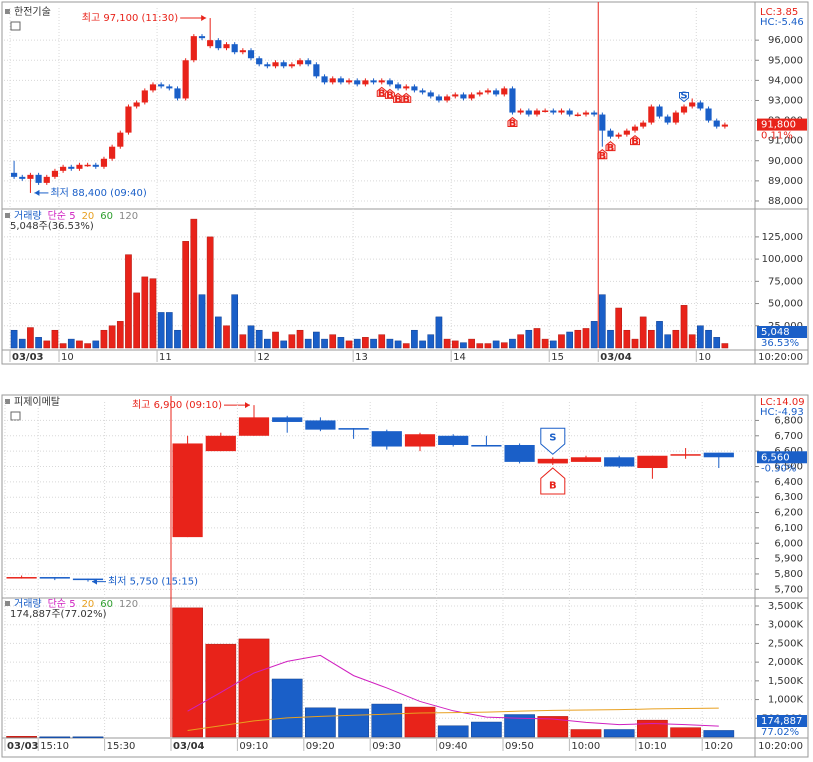 Image resolution: width=813 pixels, height=762 pixels. Describe the element at coordinates (788, 589) in the screenshot. I see `y-tick-label: 5,700` at that location.